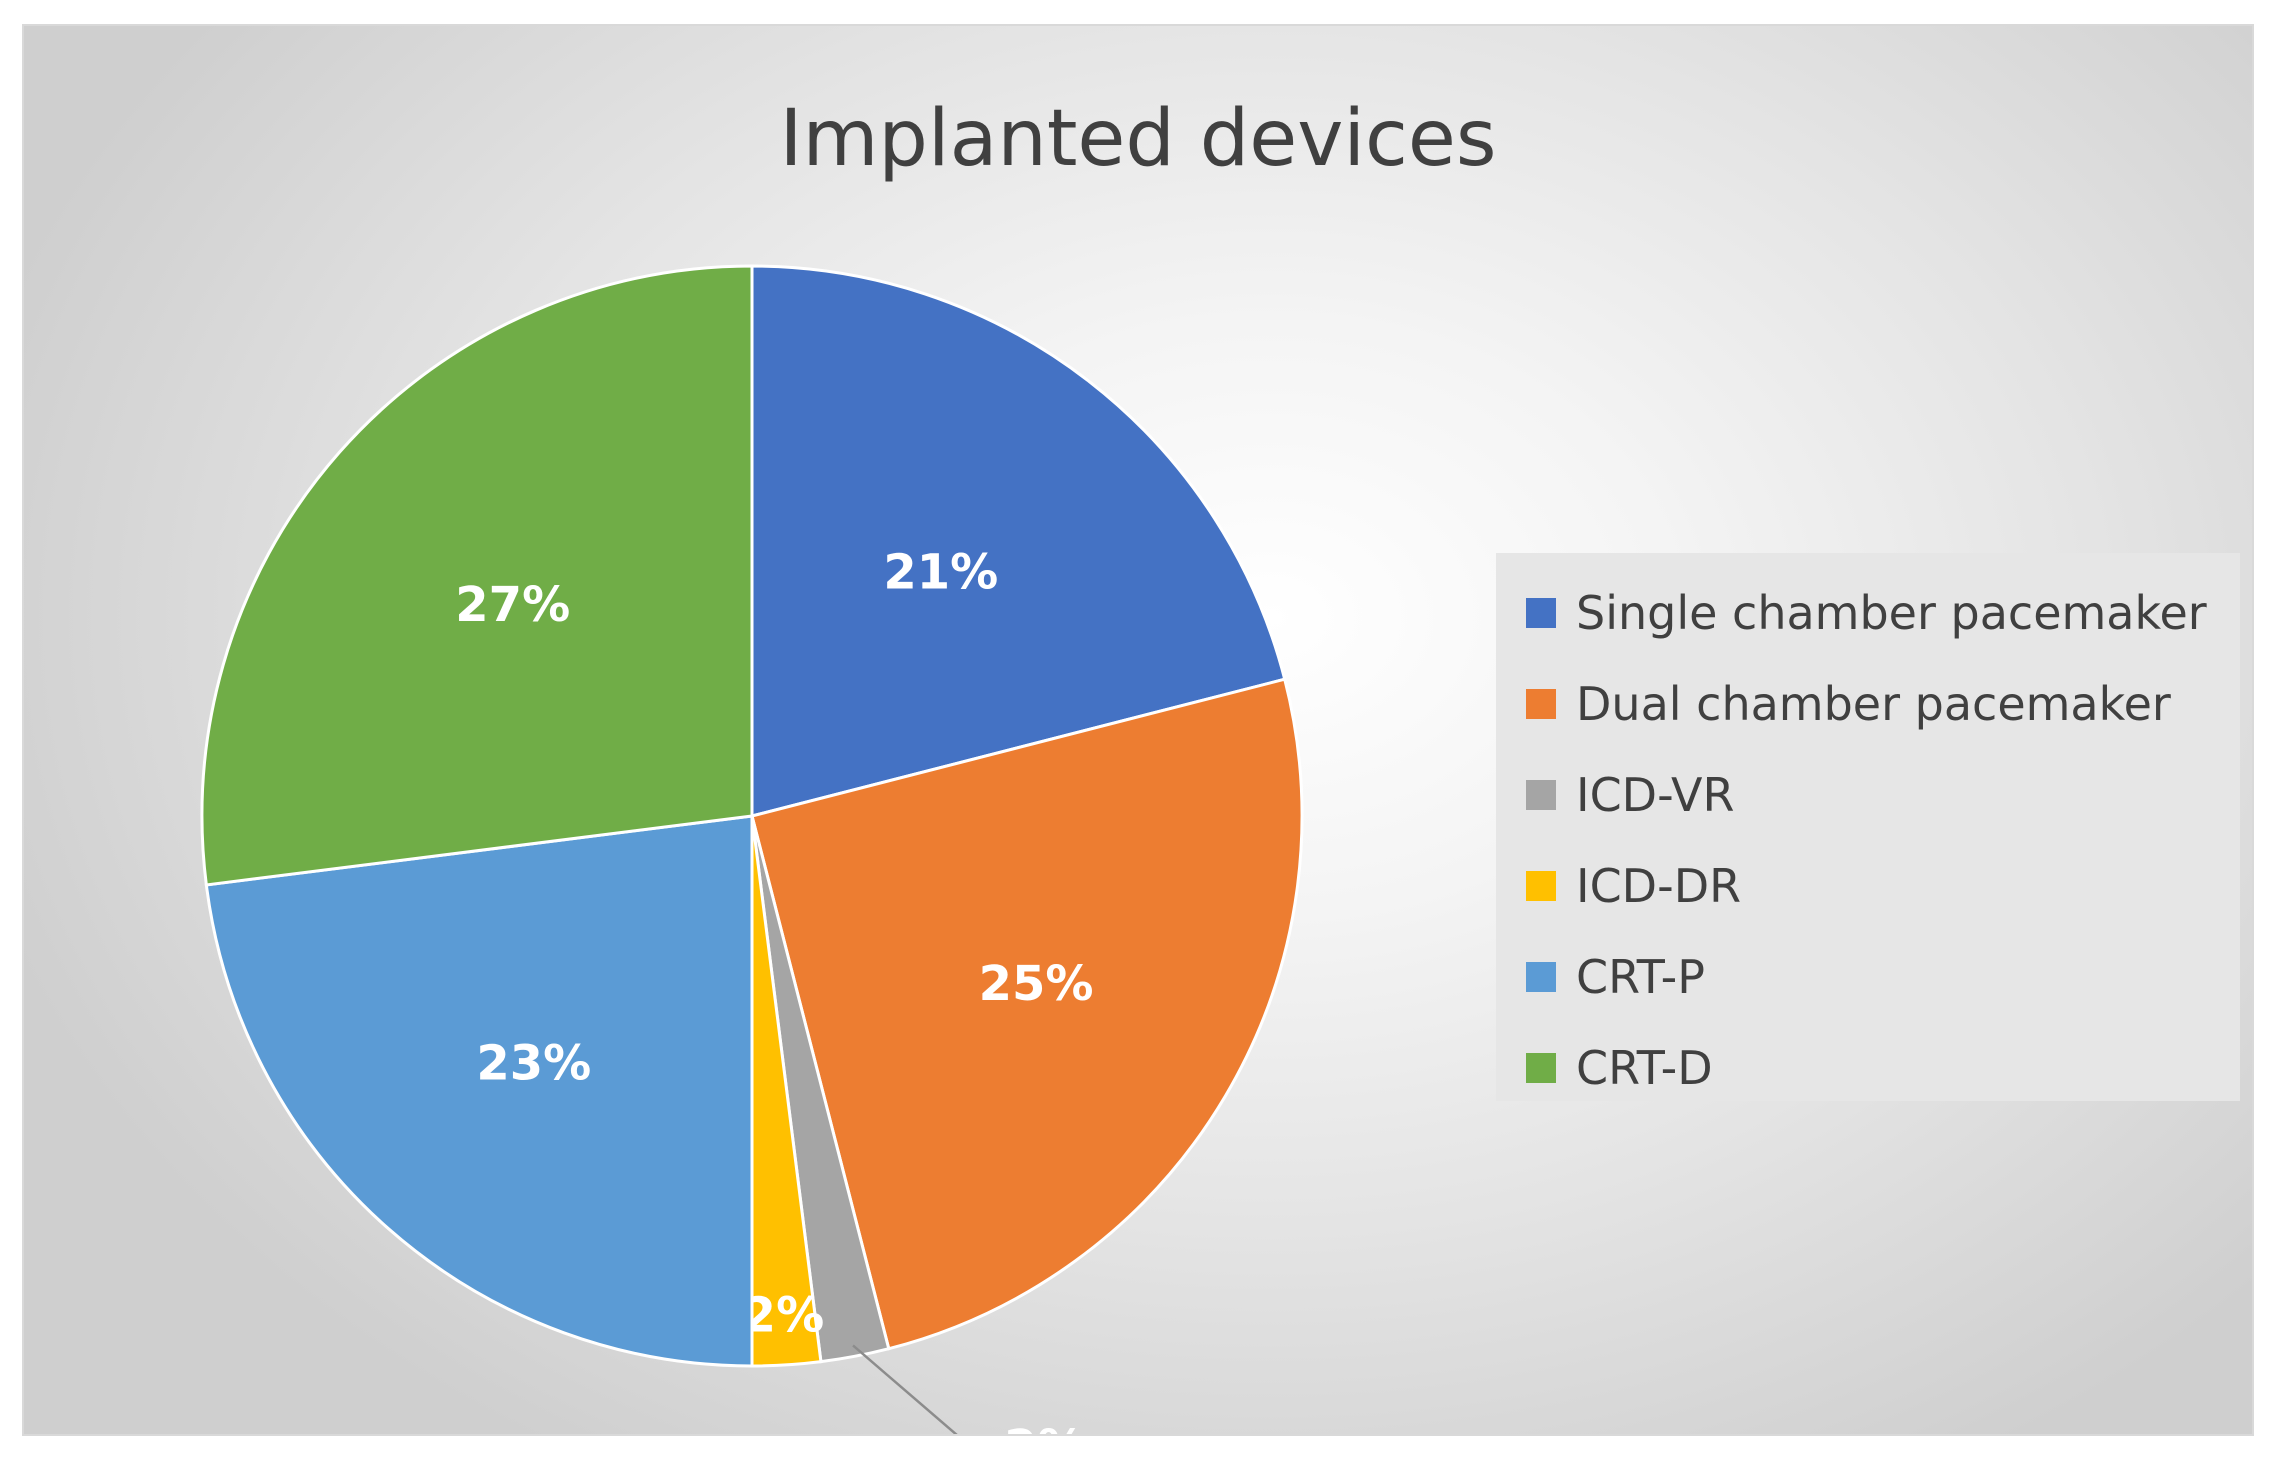  Describe the element at coordinates (1891, 612) in the screenshot. I see `legend-label-single-chamber-pacemaker: Single chamber pacemaker` at that location.